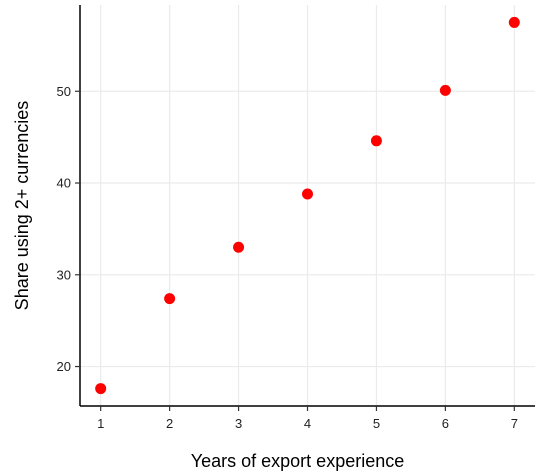 The image size is (535, 473). What do you see at coordinates (376, 423) in the screenshot?
I see `x-tick-label: 5` at bounding box center [376, 423].